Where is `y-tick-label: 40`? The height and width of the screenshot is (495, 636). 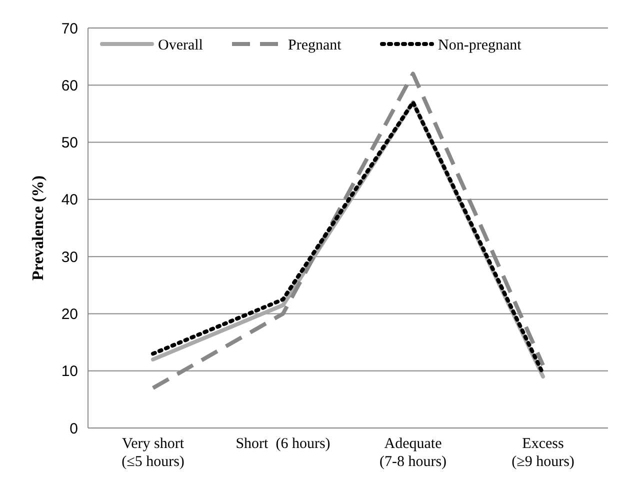 y-tick-label: 40 is located at coordinates (69, 200).